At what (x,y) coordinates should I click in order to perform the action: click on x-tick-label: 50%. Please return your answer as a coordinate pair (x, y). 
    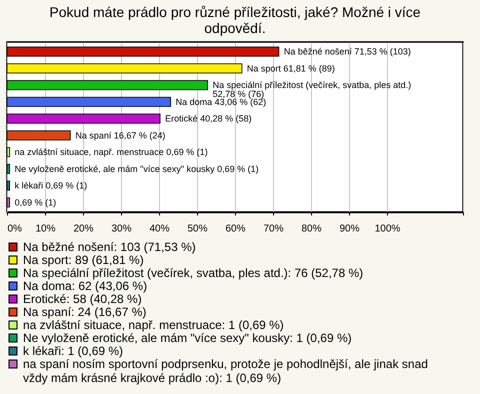
    Looking at the image, I should click on (197, 229).